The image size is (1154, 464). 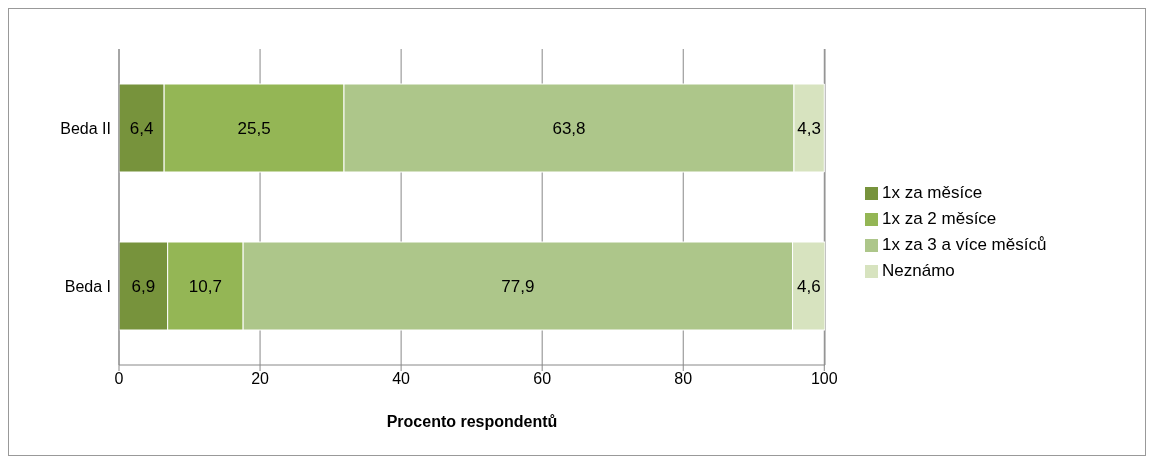 What do you see at coordinates (918, 270) in the screenshot?
I see `legend-label: Neznámo` at bounding box center [918, 270].